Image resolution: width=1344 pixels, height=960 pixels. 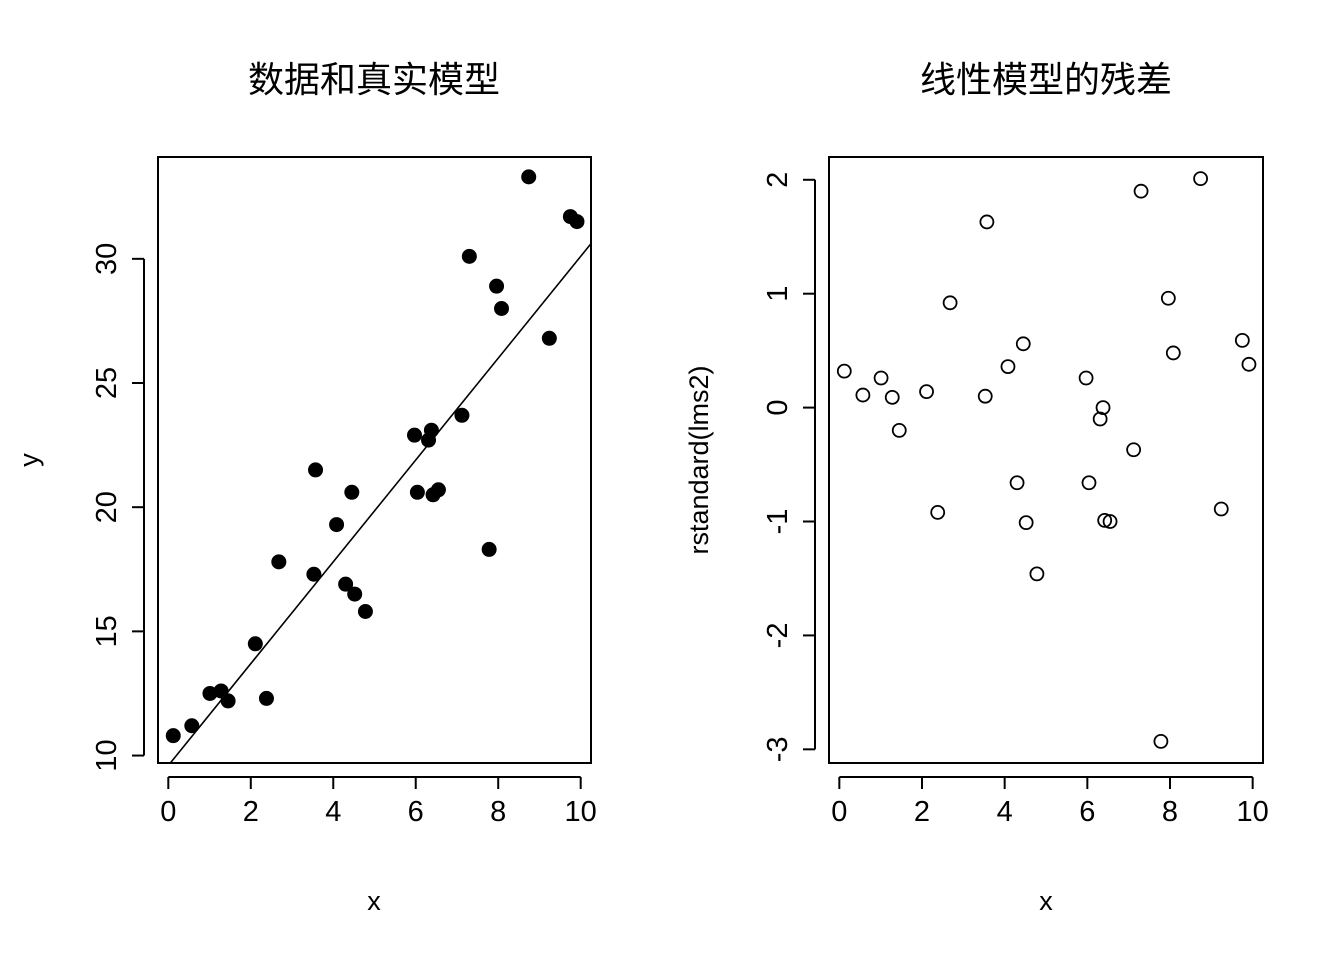 What do you see at coordinates (107, 259) in the screenshot?
I see `y-tick-label: 30` at bounding box center [107, 259].